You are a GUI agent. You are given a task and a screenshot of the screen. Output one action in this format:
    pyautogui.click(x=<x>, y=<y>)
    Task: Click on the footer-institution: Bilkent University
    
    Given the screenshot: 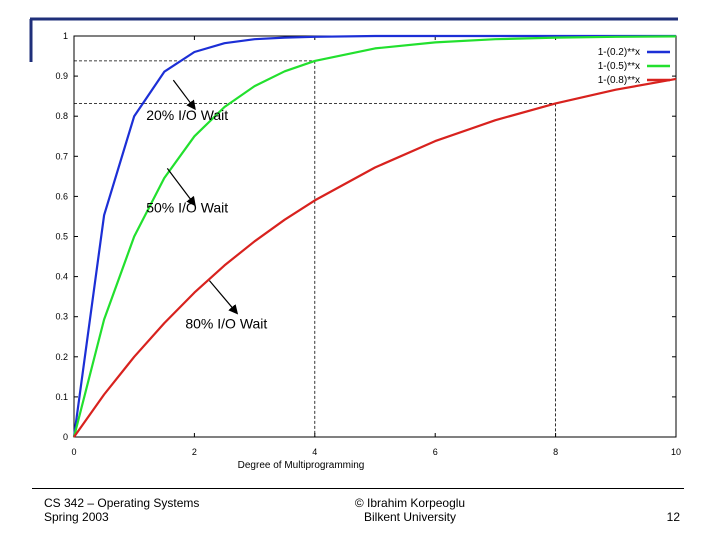 What is the action you would take?
    pyautogui.click(x=410, y=517)
    